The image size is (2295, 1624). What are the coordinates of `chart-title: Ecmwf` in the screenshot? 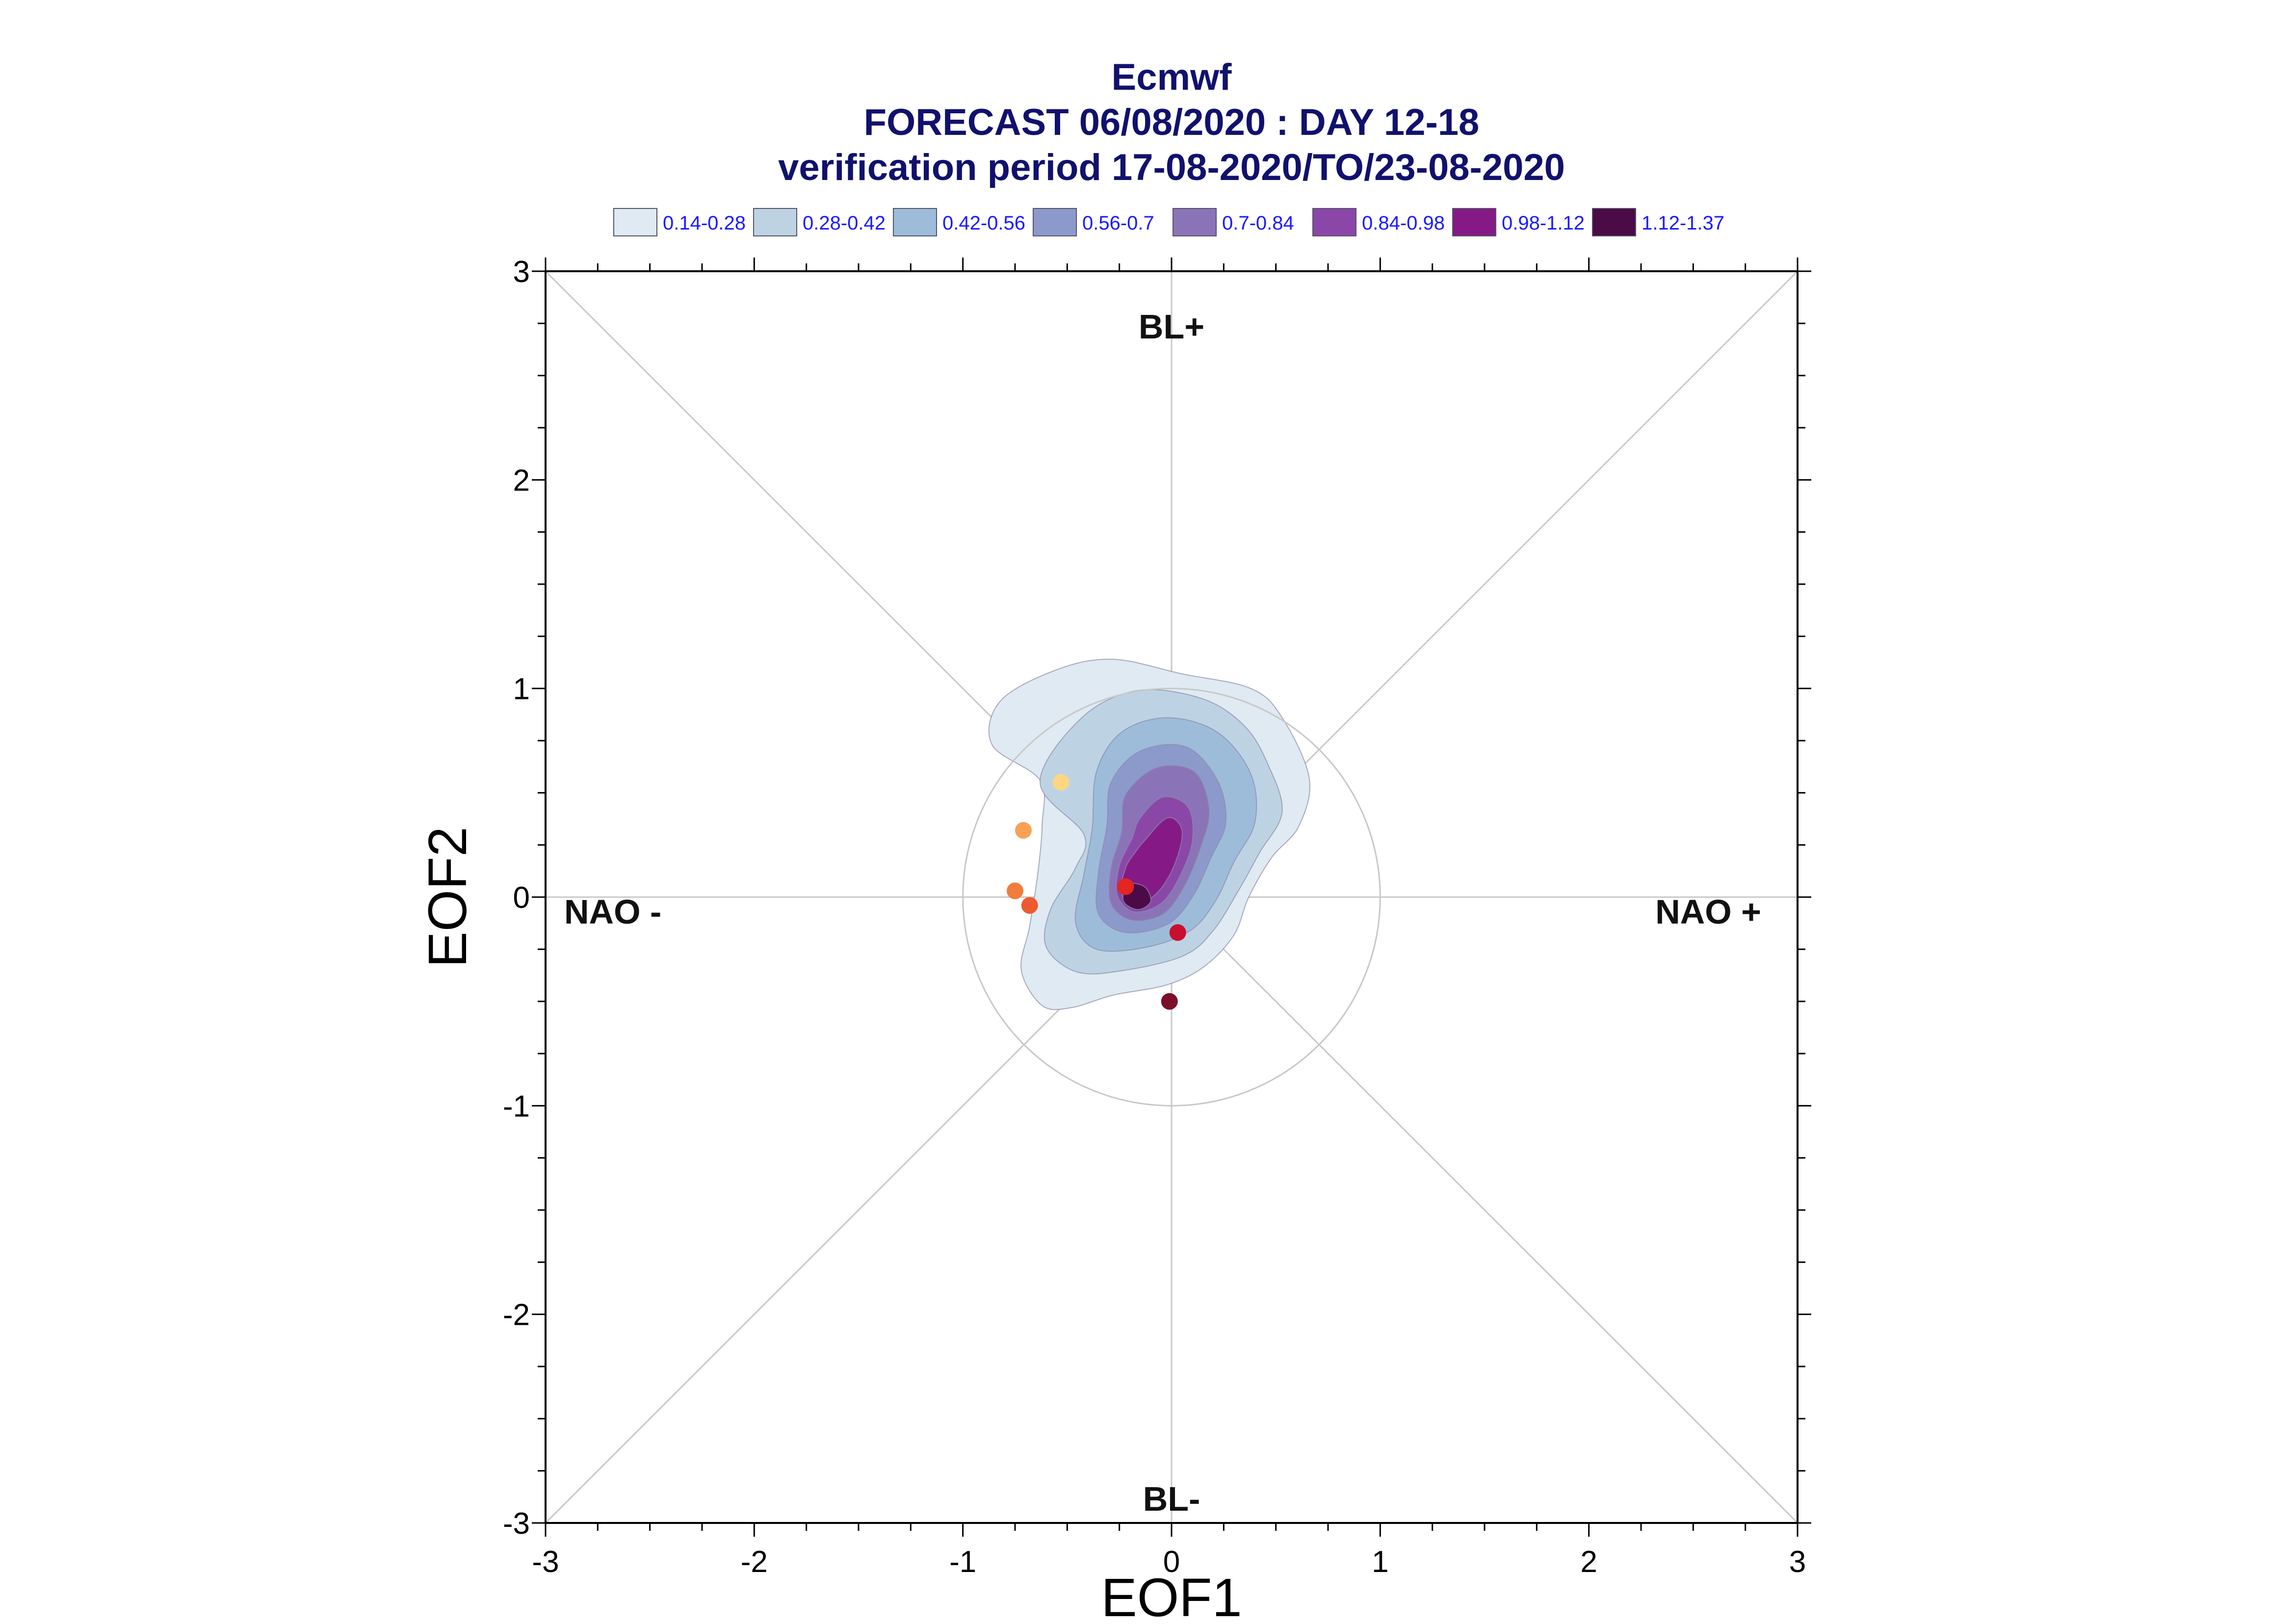 It's located at (1172, 77).